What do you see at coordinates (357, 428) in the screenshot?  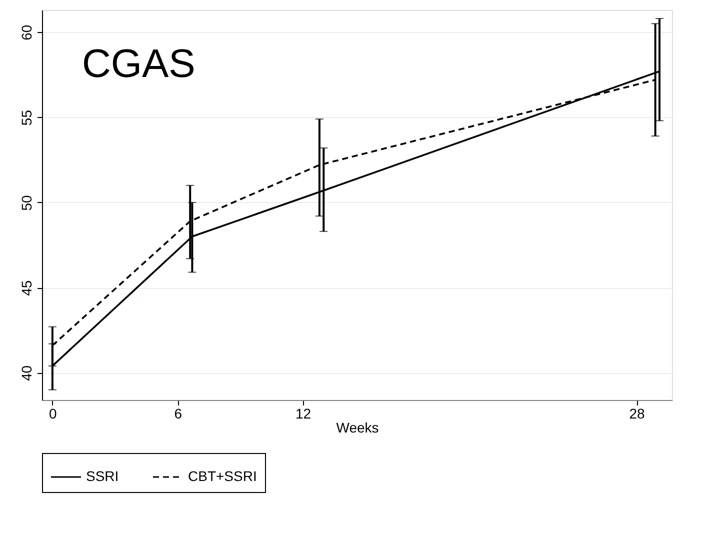 I see `x-axis-title: Weeks` at bounding box center [357, 428].